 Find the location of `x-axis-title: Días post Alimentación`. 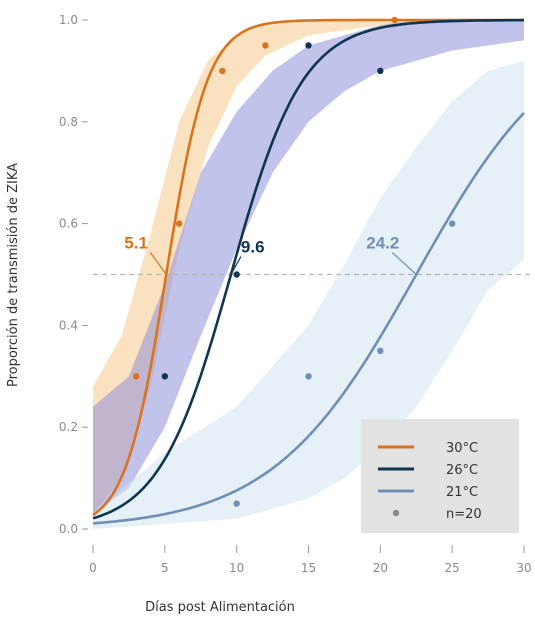

x-axis-title: Días post Alimentación is located at coordinates (220, 607).